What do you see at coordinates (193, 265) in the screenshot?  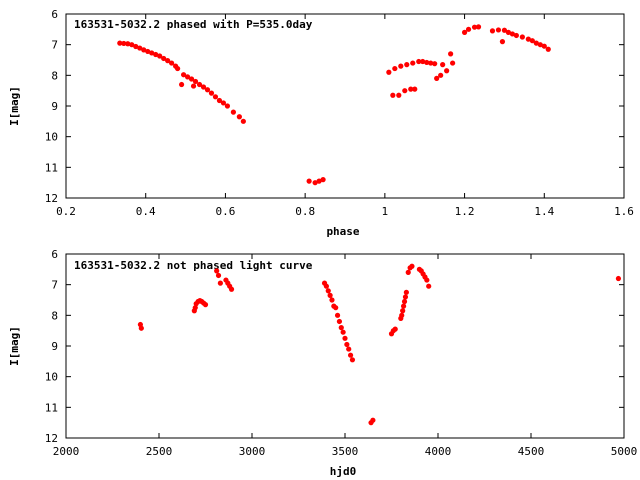 I see `unphased-chart-title: 163531-5032.2 not phased light curve` at bounding box center [193, 265].